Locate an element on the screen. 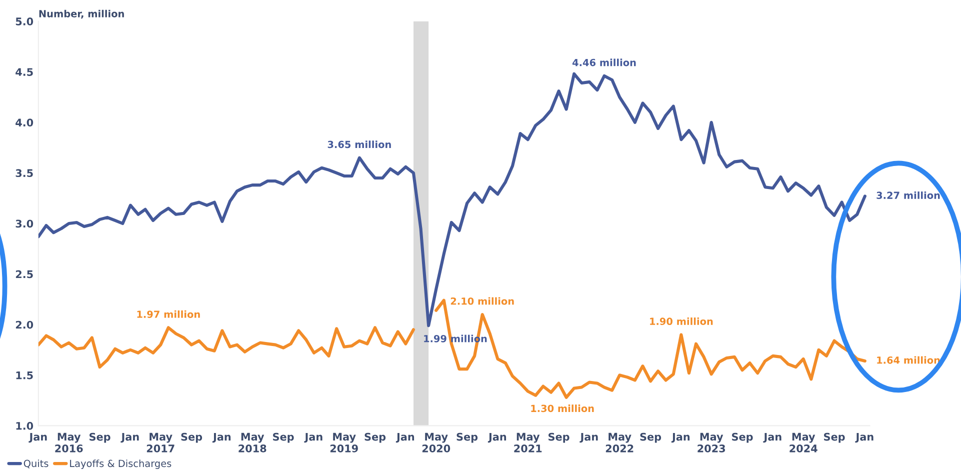  y-tick-label: 4.0 is located at coordinates (25, 122).